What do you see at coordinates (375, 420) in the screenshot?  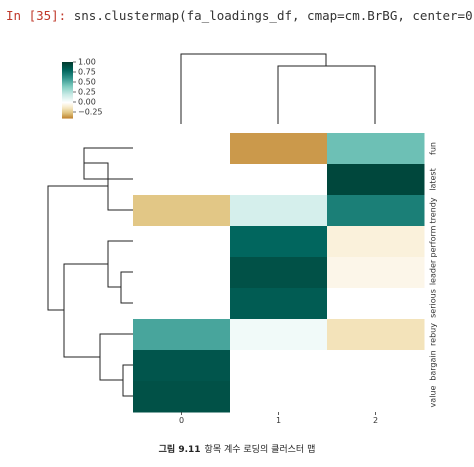 I see `col-label-2: 2` at bounding box center [375, 420].